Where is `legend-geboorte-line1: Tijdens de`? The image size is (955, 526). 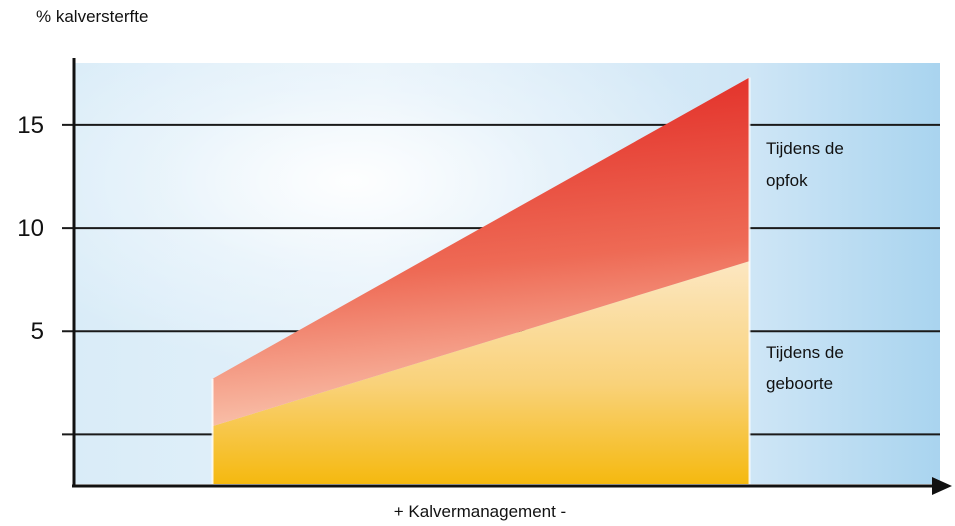
legend-geboorte-line1: Tijdens de is located at coordinates (805, 352).